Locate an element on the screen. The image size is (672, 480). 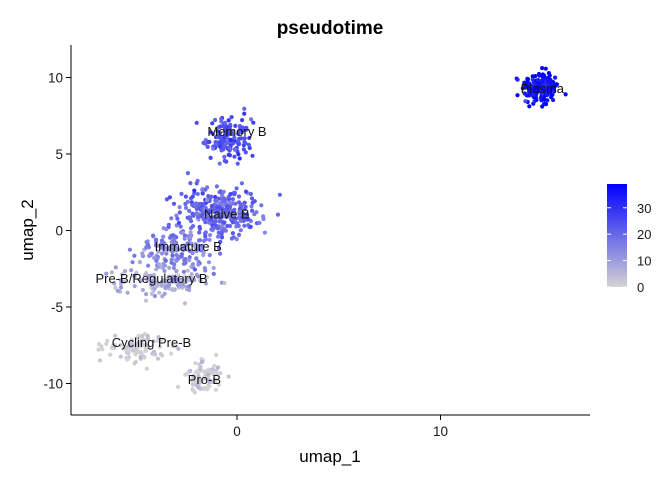
cluster-label: Plasma is located at coordinates (543, 88).